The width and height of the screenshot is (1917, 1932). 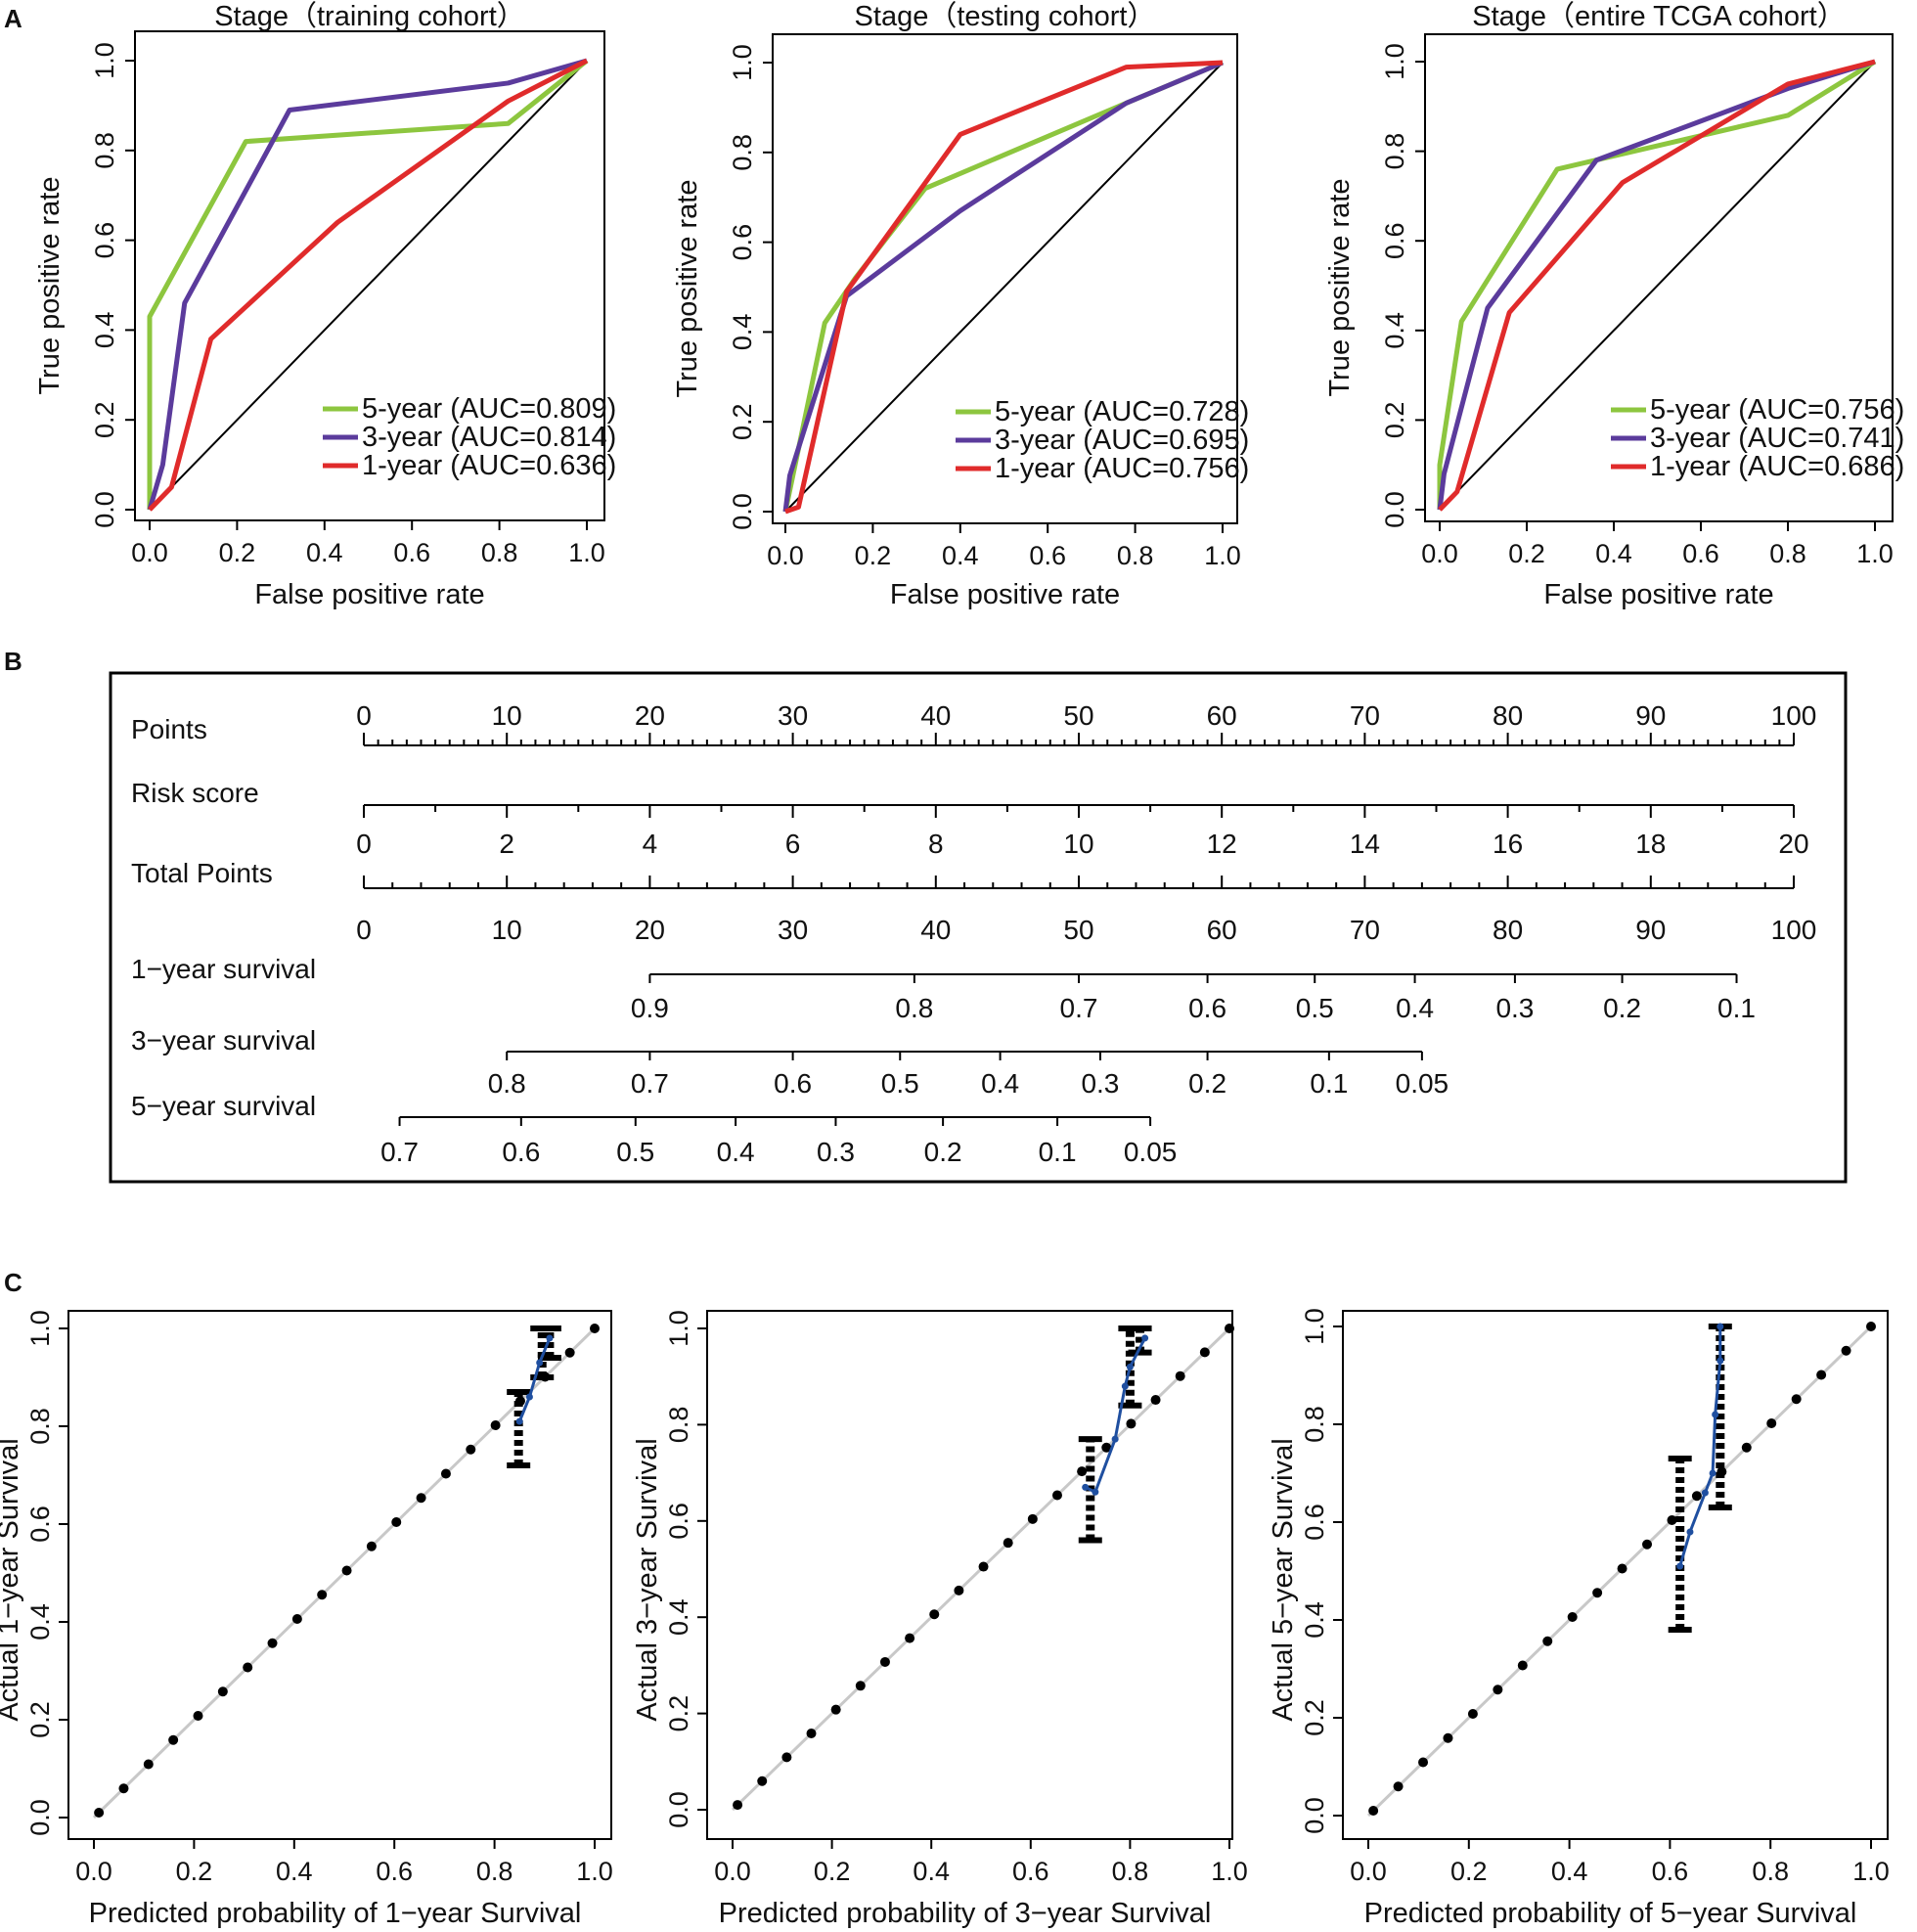 What do you see at coordinates (1100, 1083) in the screenshot?
I see `3-year-survival-tick-label: 0.3` at bounding box center [1100, 1083].